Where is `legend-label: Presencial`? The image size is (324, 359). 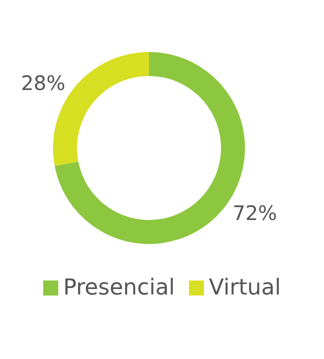 legend-label: Presencial is located at coordinates (119, 288).